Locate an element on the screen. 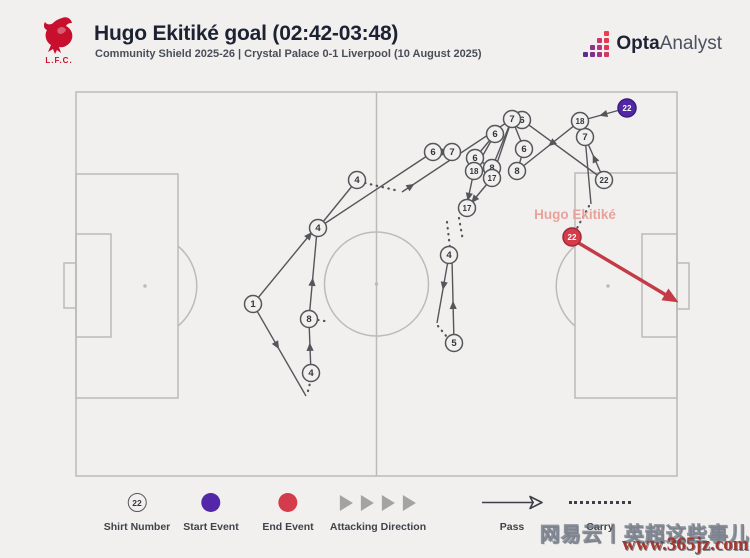  left-six-yard-box is located at coordinates (93, 285).